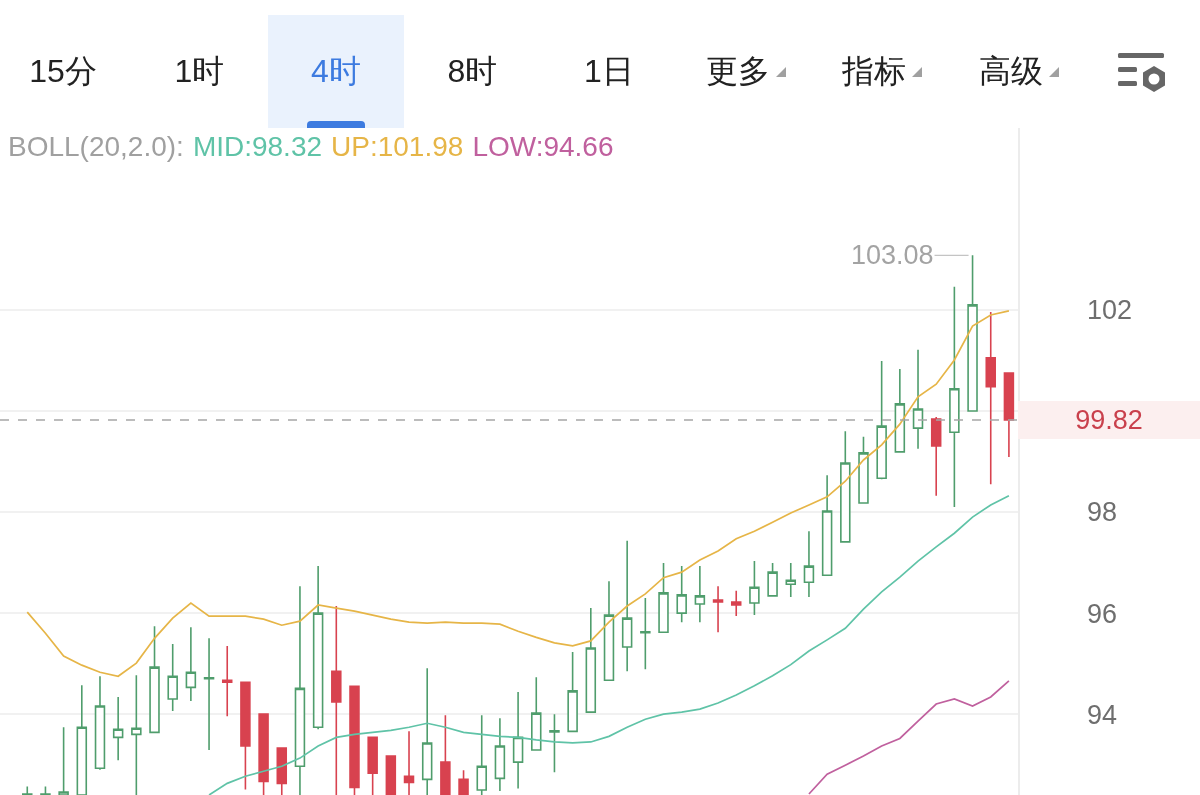  What do you see at coordinates (336, 71) in the screenshot?
I see `text: 4时` at bounding box center [336, 71].